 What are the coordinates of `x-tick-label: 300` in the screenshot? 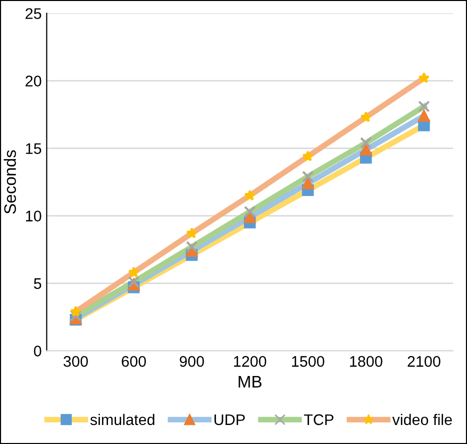 It's located at (76, 361).